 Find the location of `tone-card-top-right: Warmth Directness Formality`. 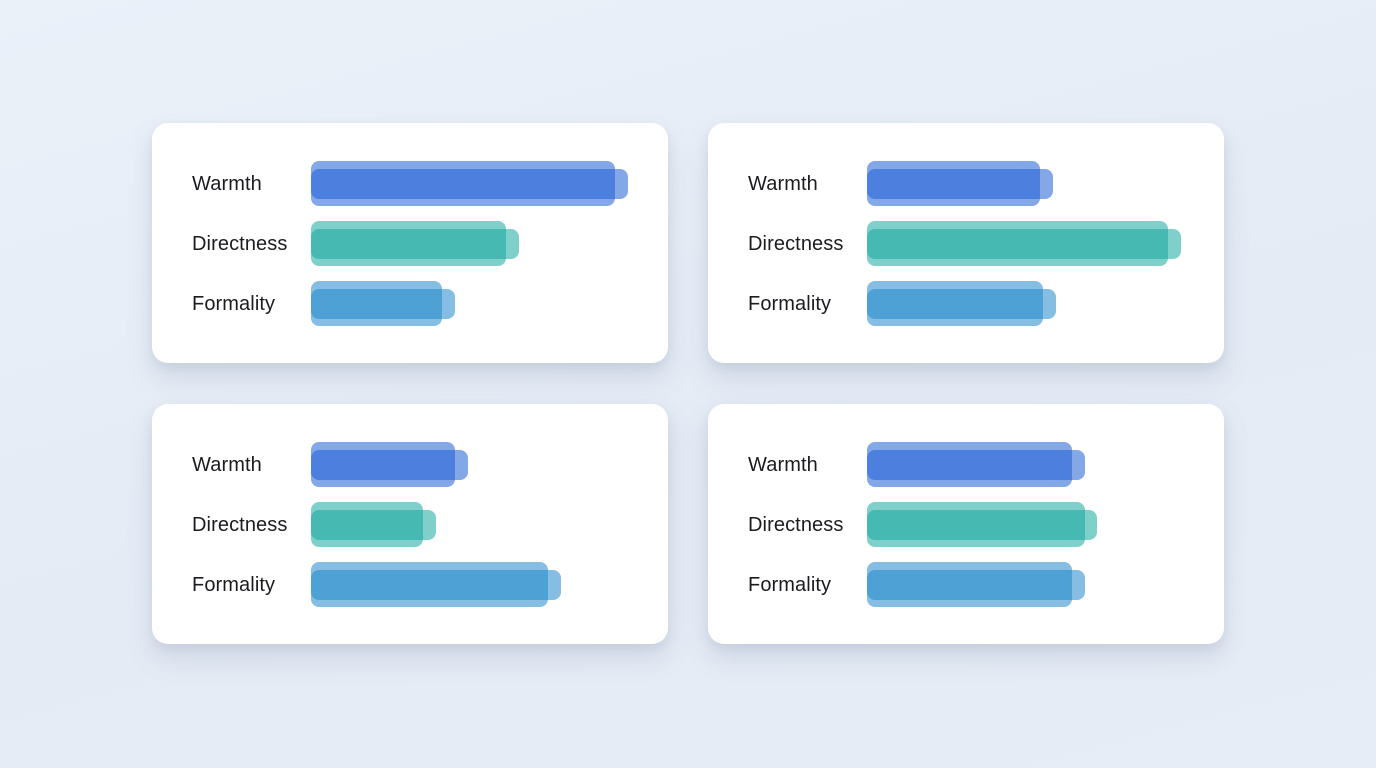

tone-card-top-right: Warmth Directness Formality is located at coordinates (966, 243).